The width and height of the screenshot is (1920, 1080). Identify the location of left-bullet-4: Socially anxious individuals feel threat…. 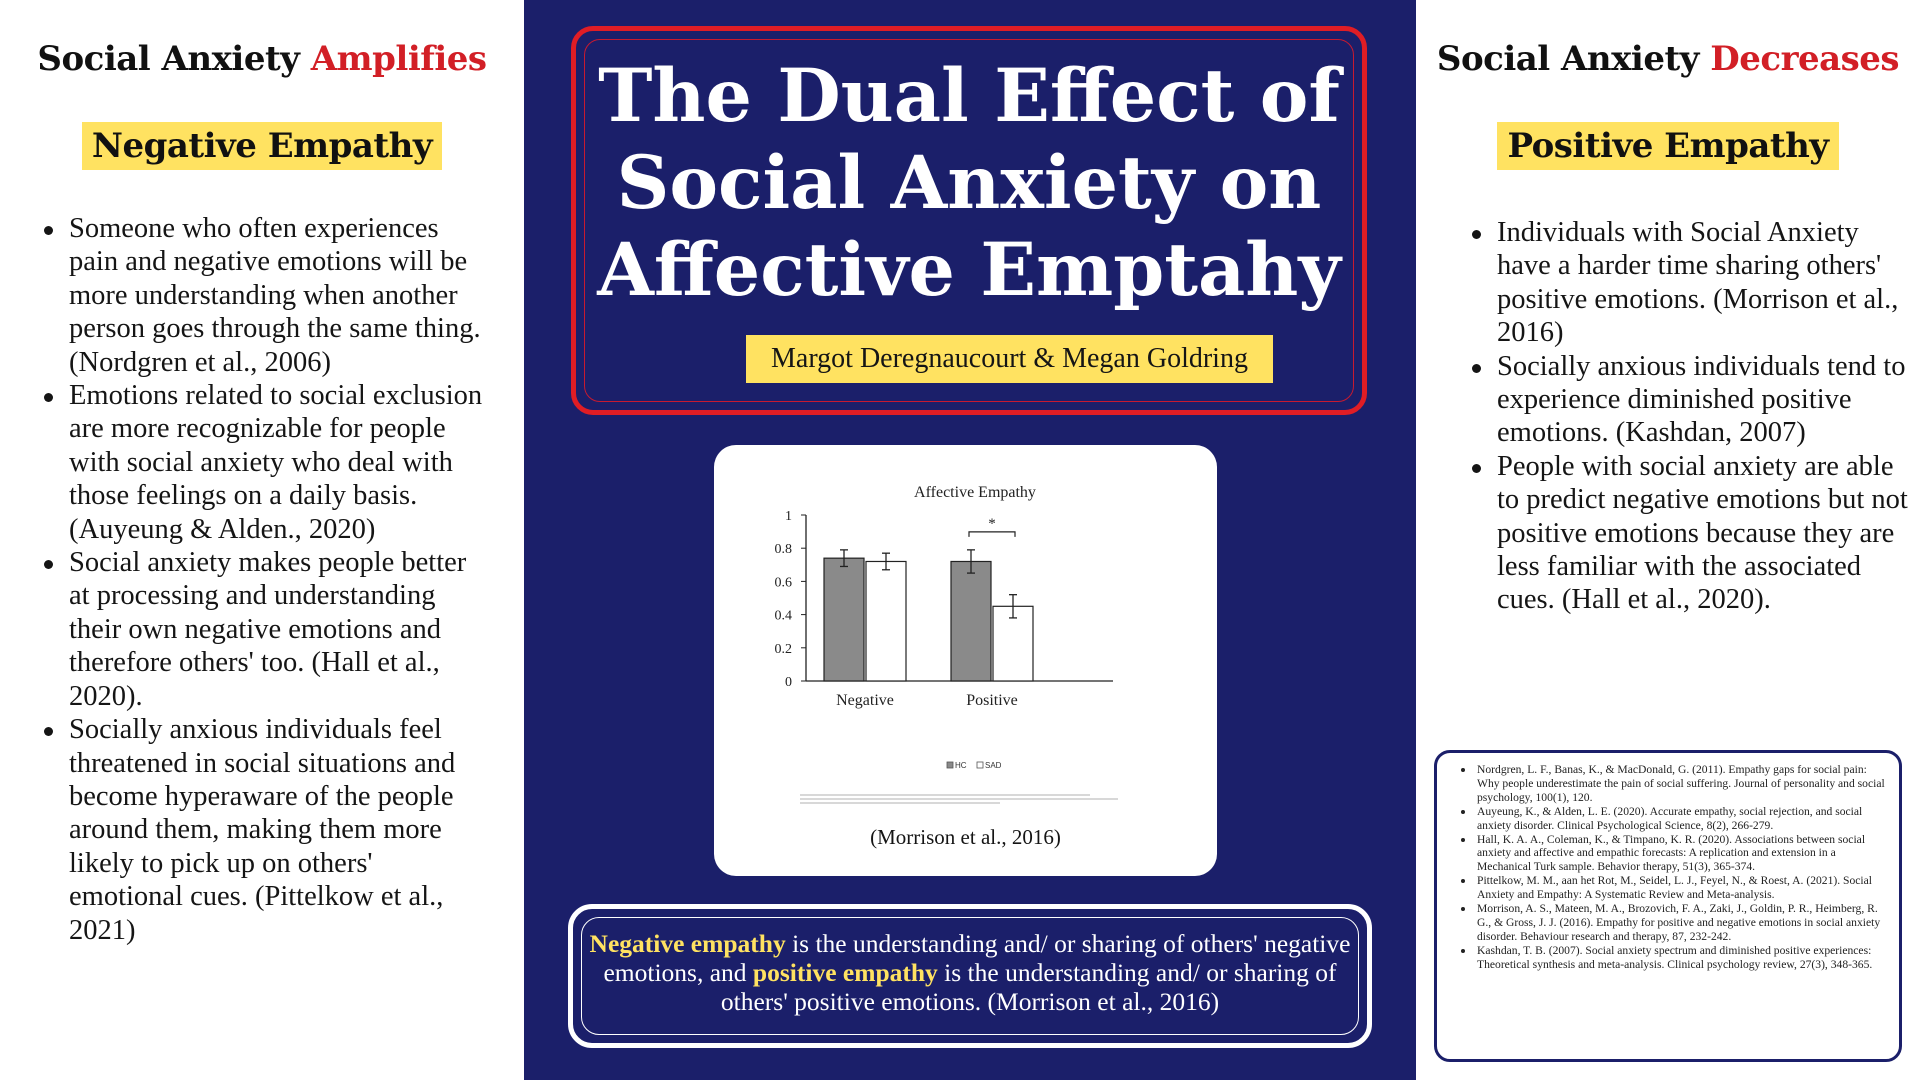
(265, 830).